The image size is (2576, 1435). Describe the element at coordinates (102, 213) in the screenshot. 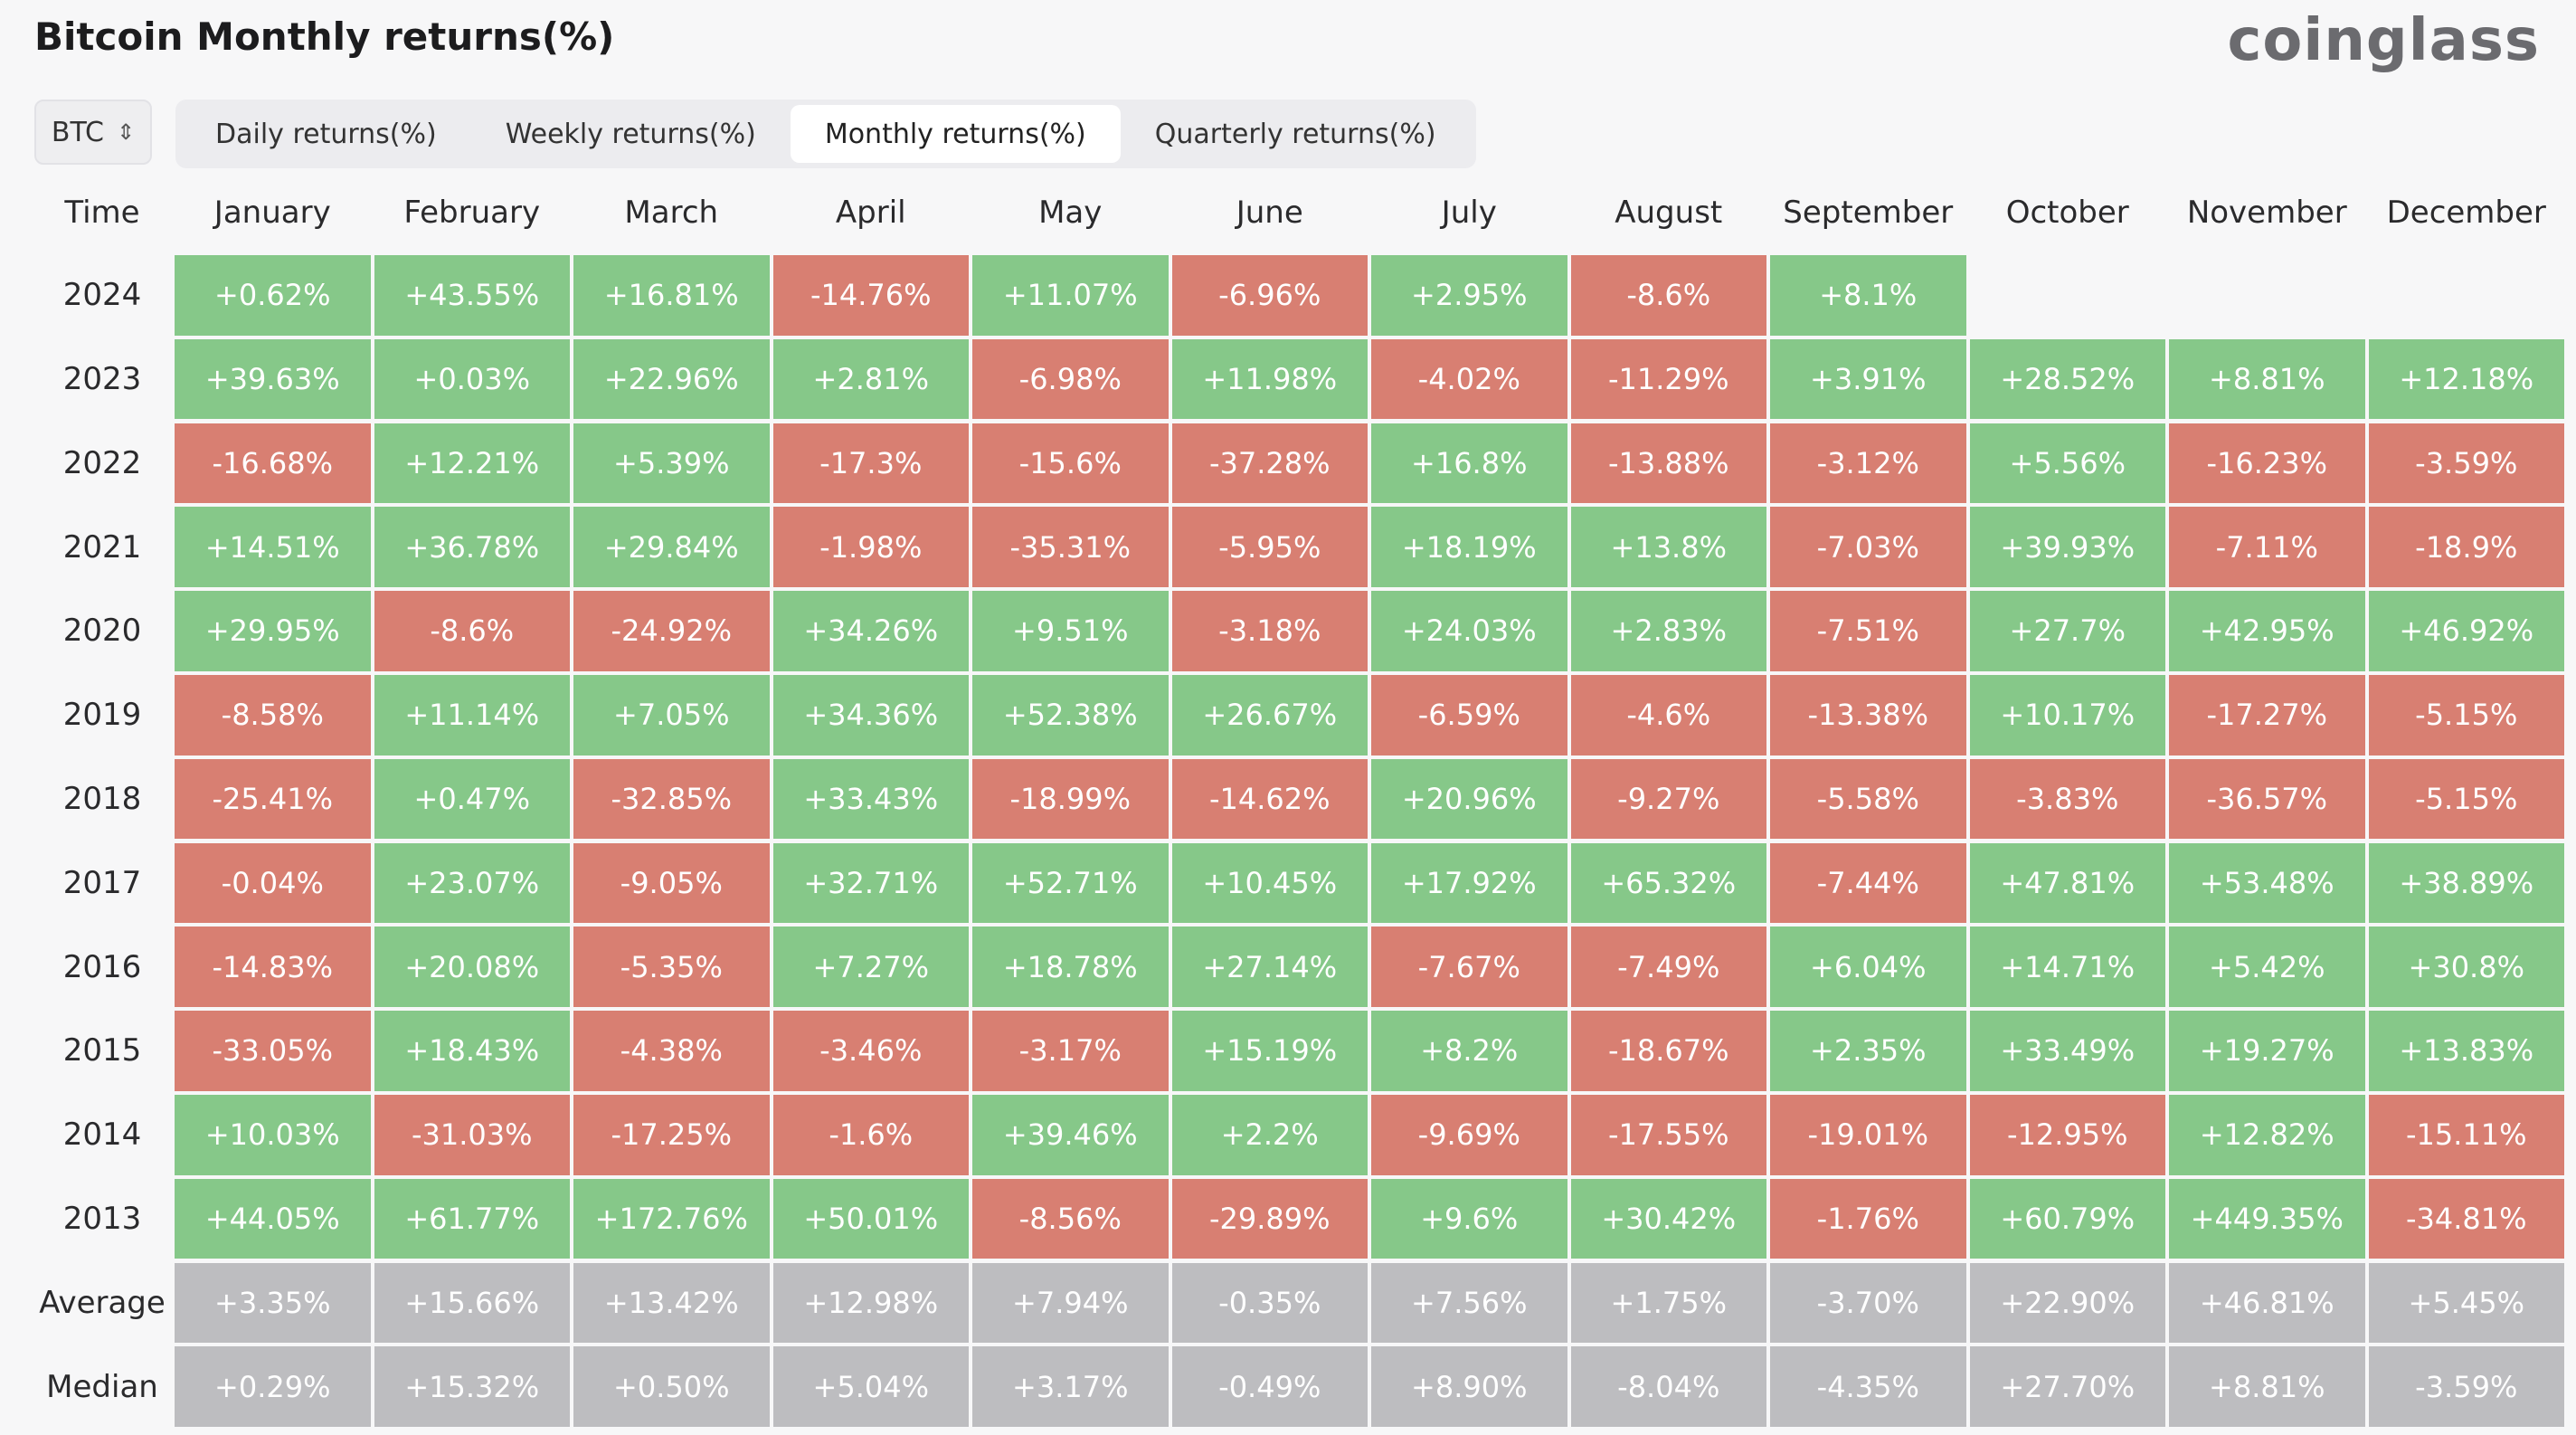

I see `row-header-label: Time` at that location.